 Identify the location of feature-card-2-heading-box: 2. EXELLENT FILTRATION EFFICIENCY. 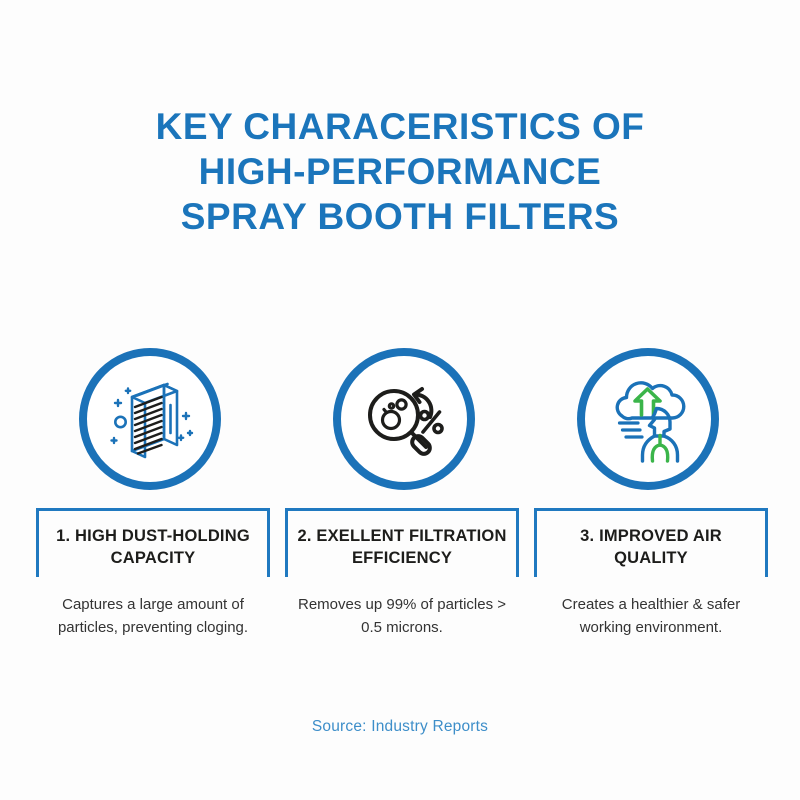
(402, 542).